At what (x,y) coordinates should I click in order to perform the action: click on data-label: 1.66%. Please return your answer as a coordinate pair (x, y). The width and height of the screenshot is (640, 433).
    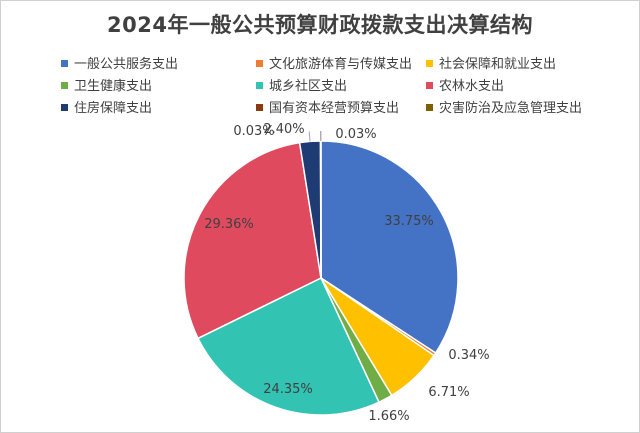
    Looking at the image, I should click on (388, 416).